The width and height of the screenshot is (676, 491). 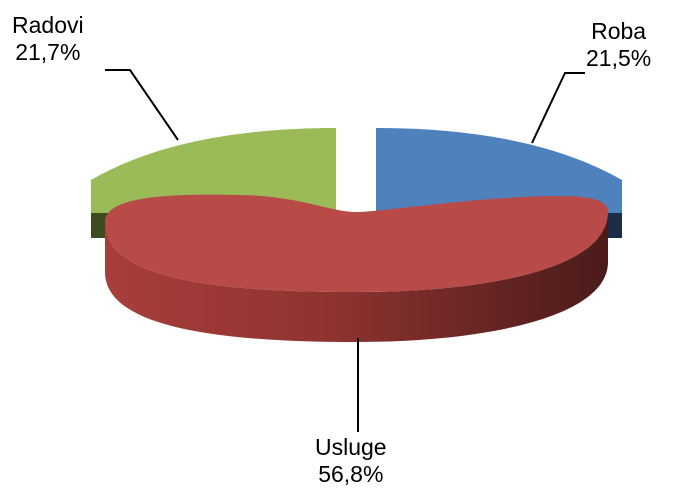 I want to click on label-radovi: Radovi 21,7%, so click(x=48, y=39).